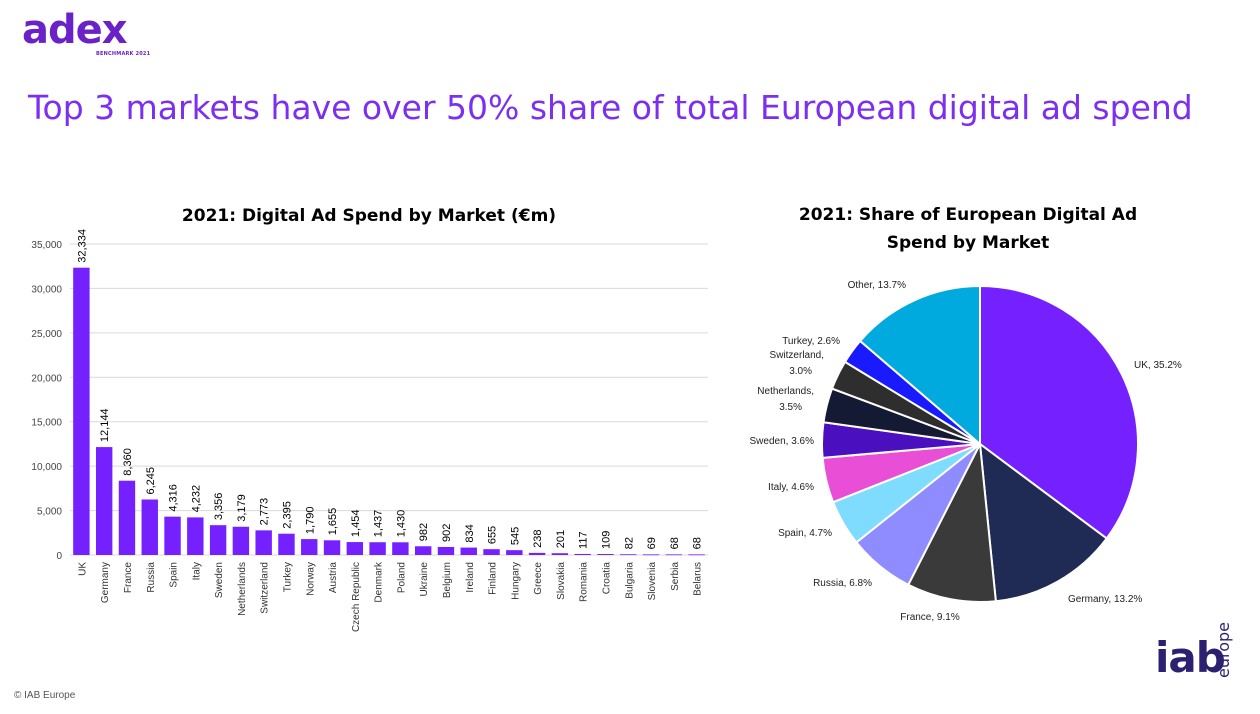 This screenshot has height=714, width=1260. Describe the element at coordinates (82, 569) in the screenshot. I see `x-tick-label: UK` at that location.